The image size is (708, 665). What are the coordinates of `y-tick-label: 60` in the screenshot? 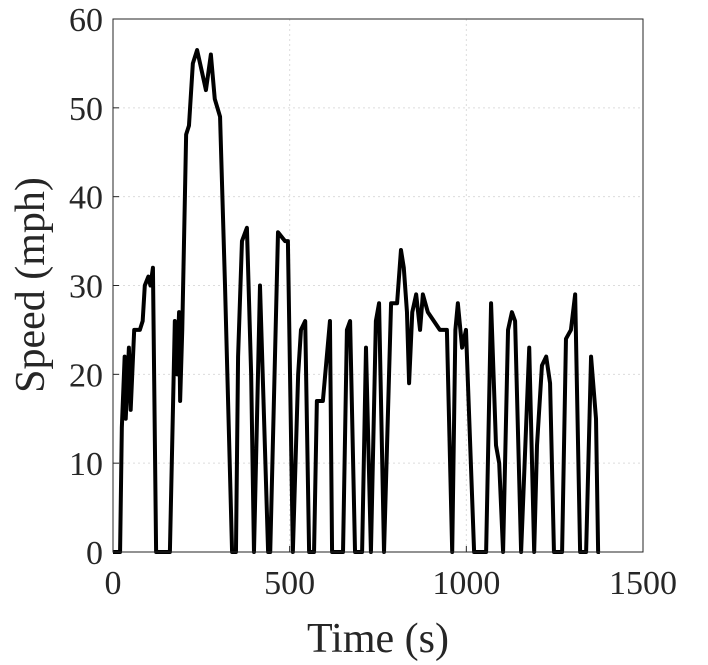 It's located at (86, 20).